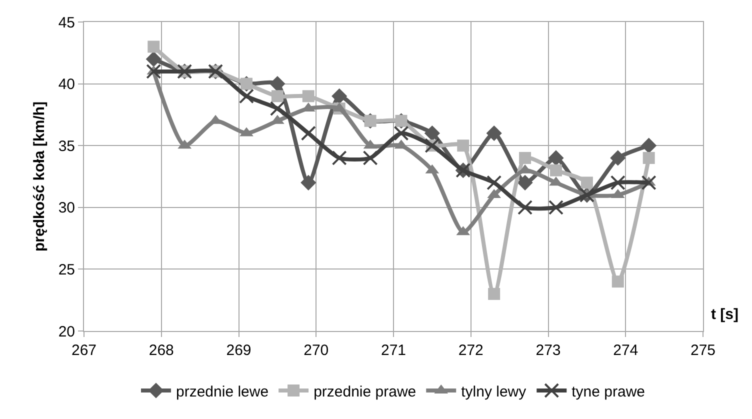 This screenshot has height=419, width=752. Describe the element at coordinates (548, 350) in the screenshot. I see `x-tick-label: 273` at that location.